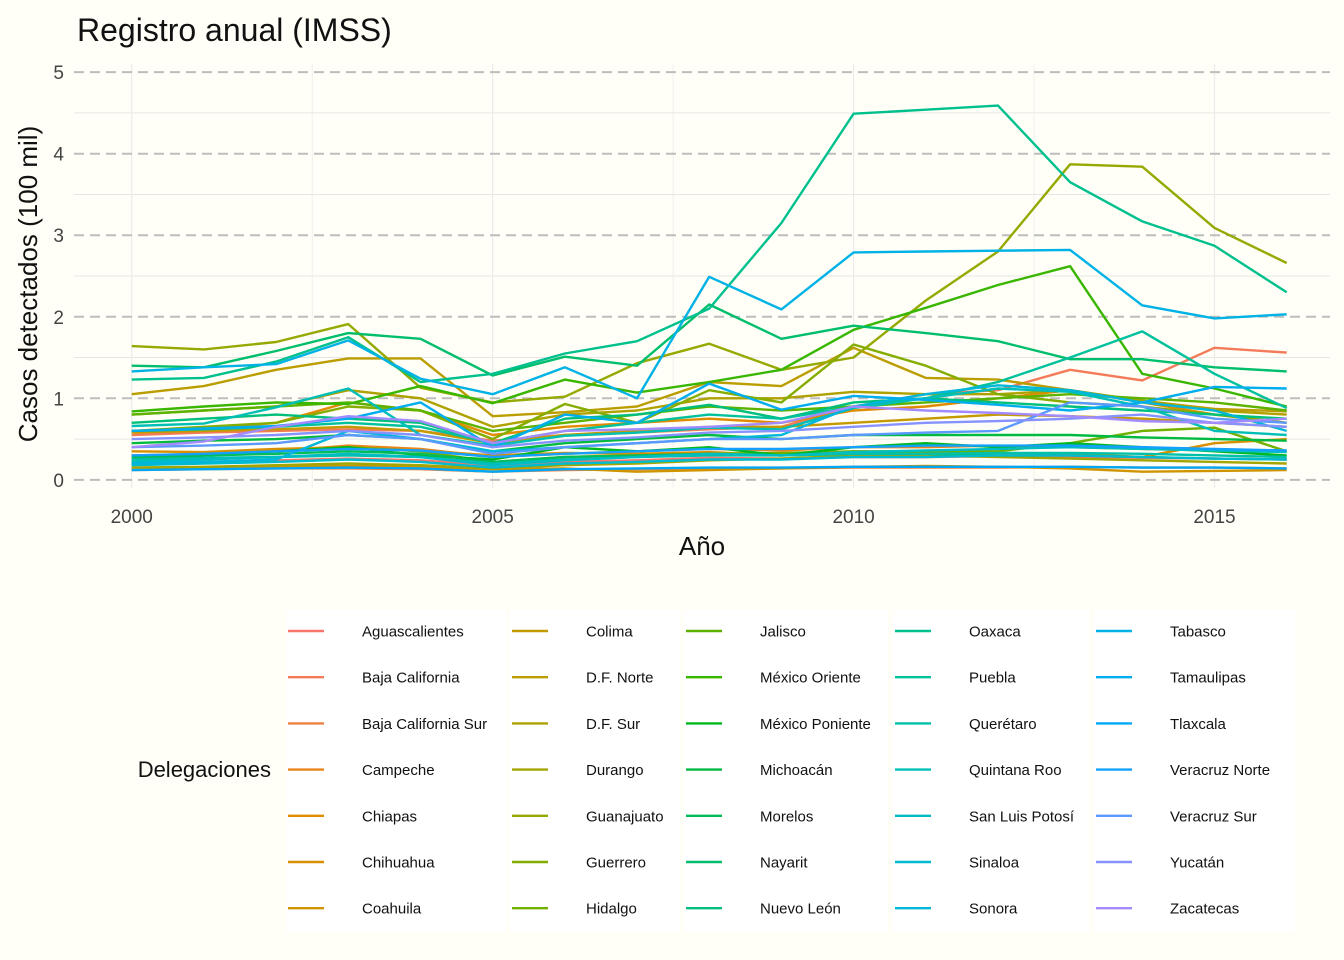 This screenshot has height=960, width=1344. I want to click on legend-label: Zacatecas, so click(1204, 909).